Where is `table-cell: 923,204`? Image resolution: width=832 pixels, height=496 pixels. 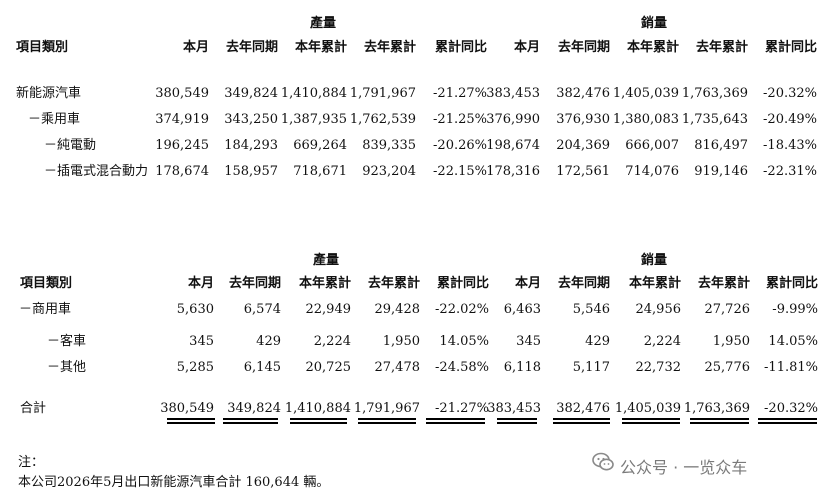
table-cell: 923,204 is located at coordinates (389, 171).